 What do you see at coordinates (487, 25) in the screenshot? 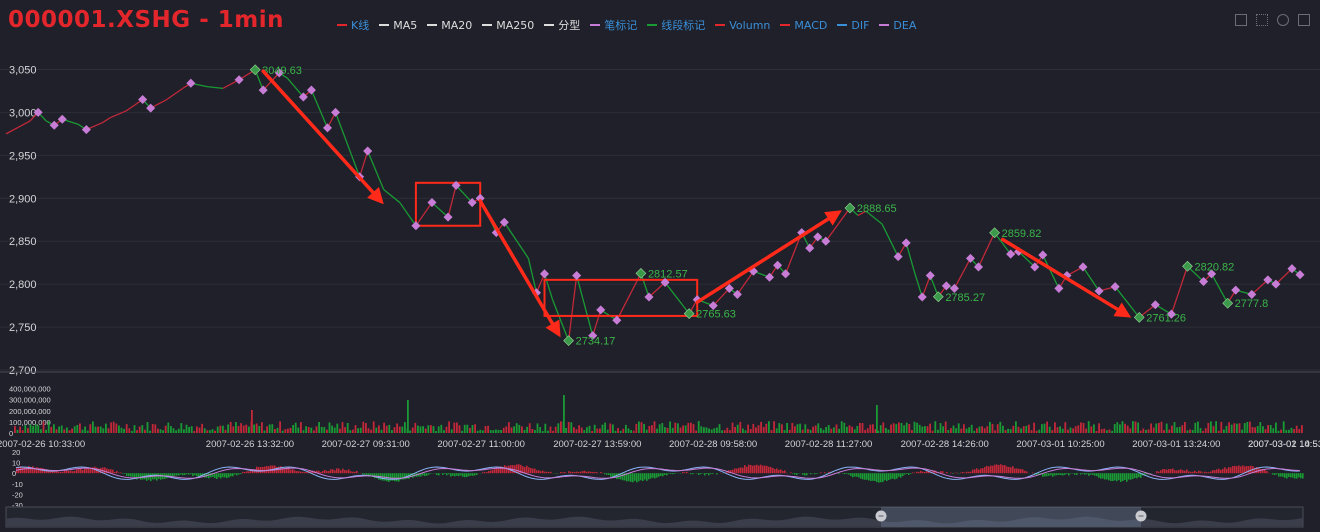
I see `legend-swatch` at bounding box center [487, 25].